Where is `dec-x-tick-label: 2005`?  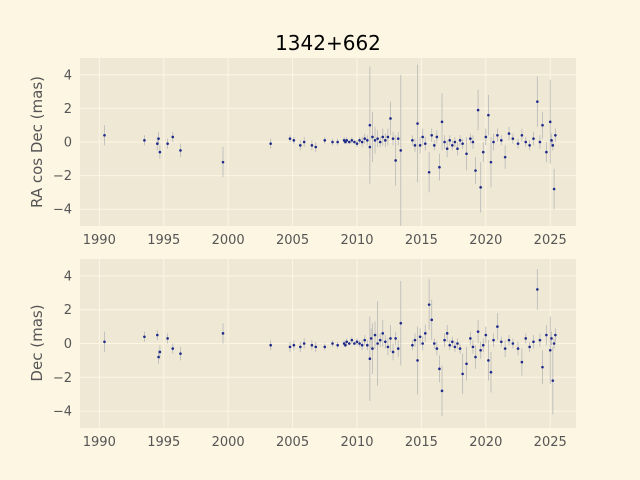 dec-x-tick-label: 2005 is located at coordinates (292, 442).